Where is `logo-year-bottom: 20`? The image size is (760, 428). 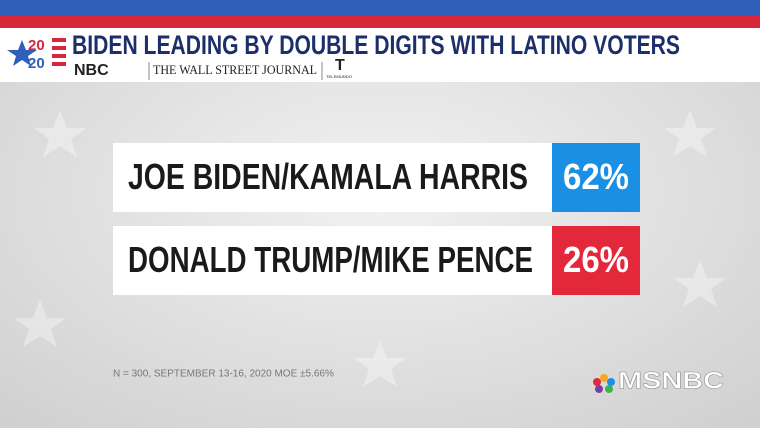
logo-year-bottom: 20 is located at coordinates (36, 63).